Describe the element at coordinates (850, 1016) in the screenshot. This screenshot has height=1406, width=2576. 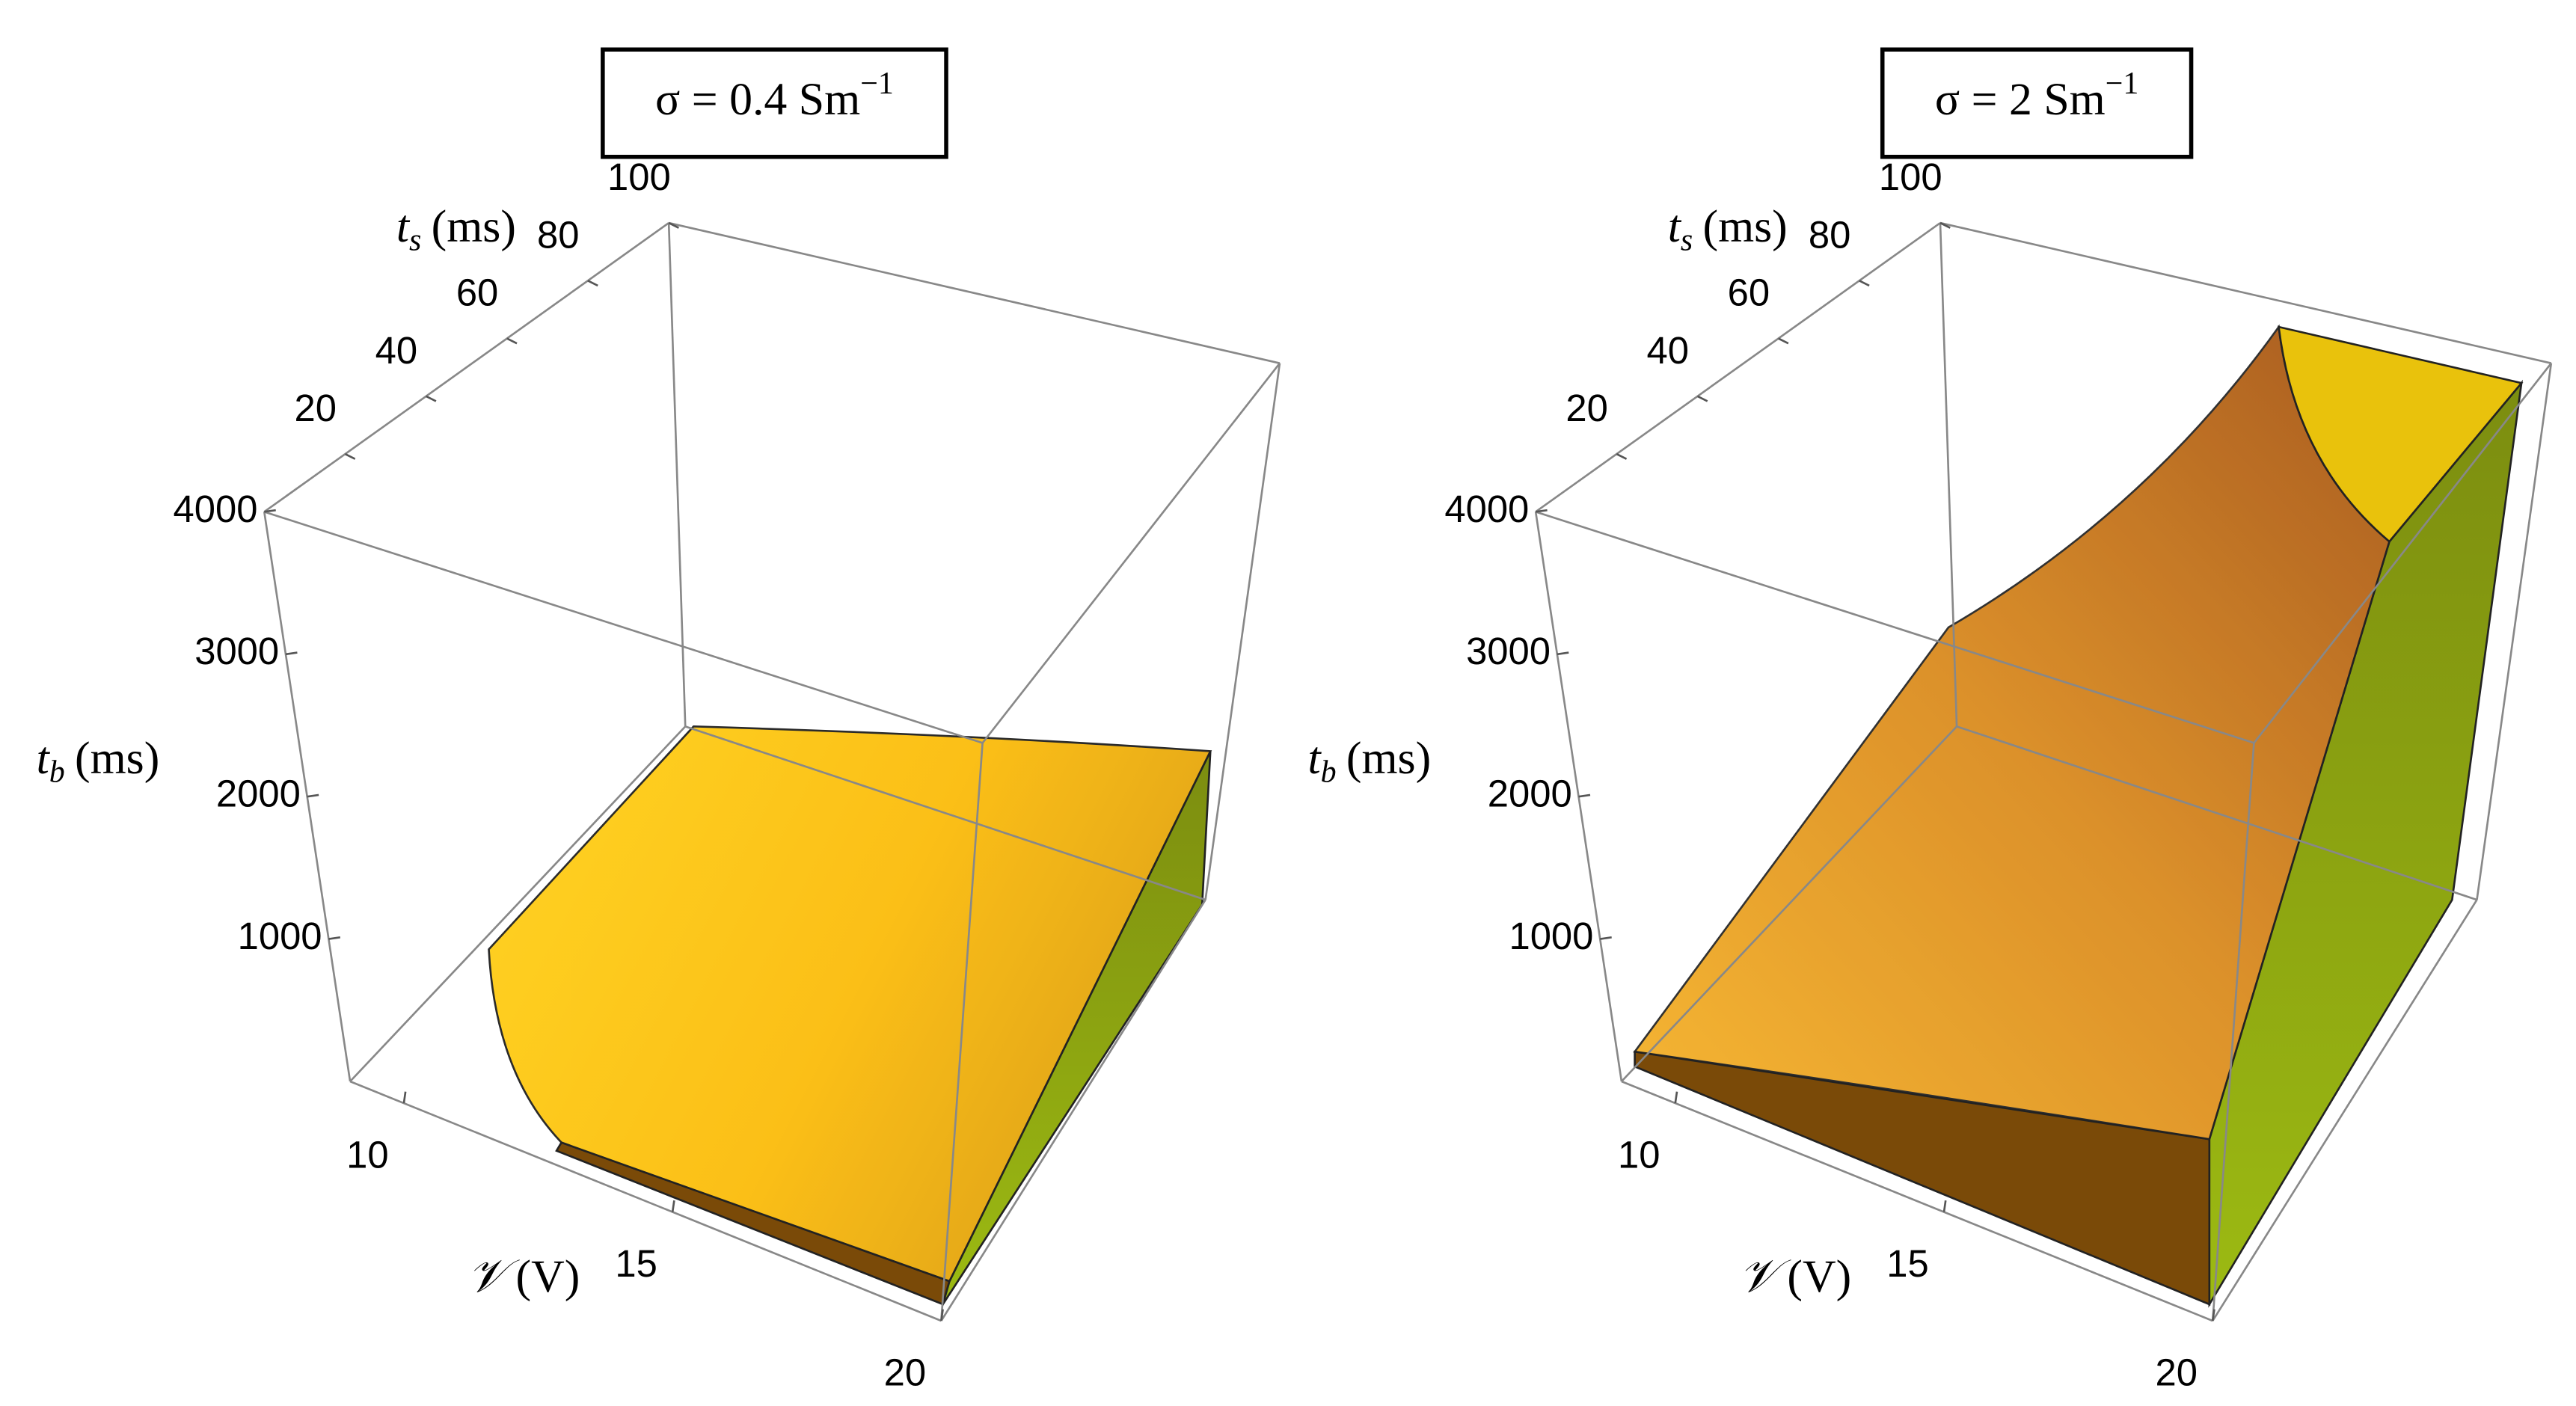
I see `surface-left` at that location.